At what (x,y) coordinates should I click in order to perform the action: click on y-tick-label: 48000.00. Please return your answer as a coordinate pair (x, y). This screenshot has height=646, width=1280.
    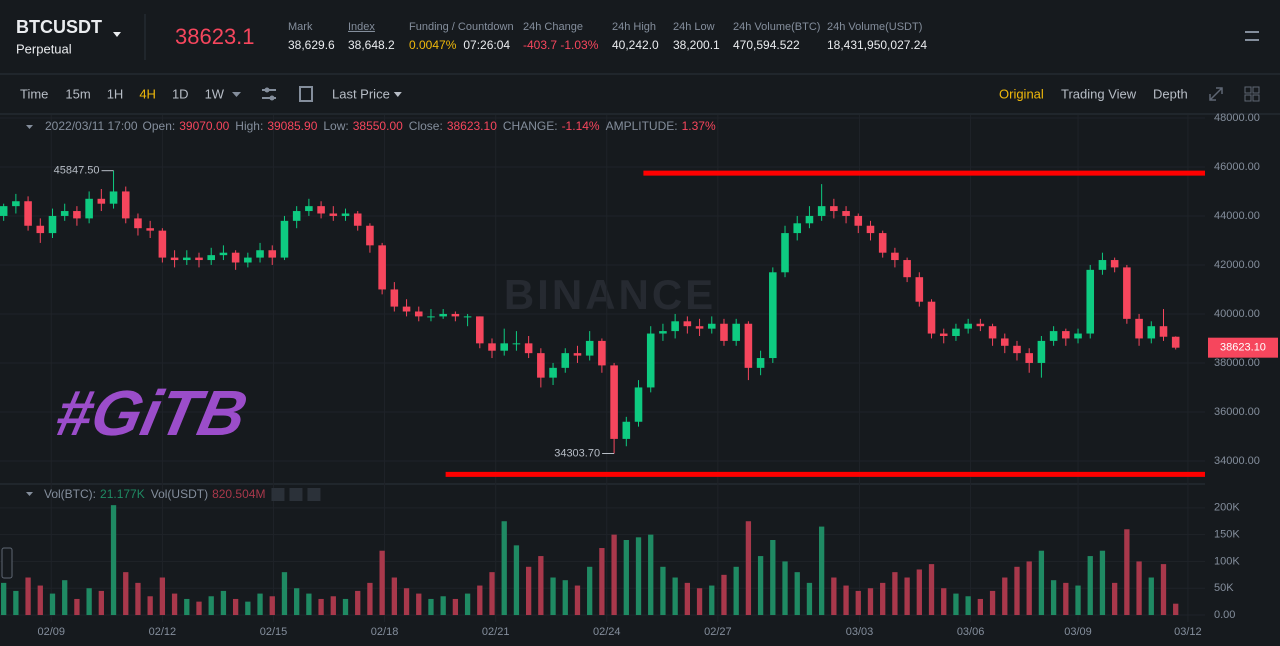
    Looking at the image, I should click on (1237, 118).